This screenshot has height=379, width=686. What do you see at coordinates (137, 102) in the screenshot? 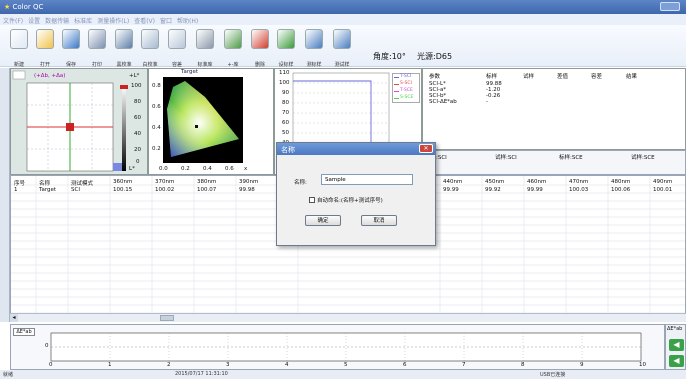
I see `l-tick: 80` at bounding box center [137, 102].